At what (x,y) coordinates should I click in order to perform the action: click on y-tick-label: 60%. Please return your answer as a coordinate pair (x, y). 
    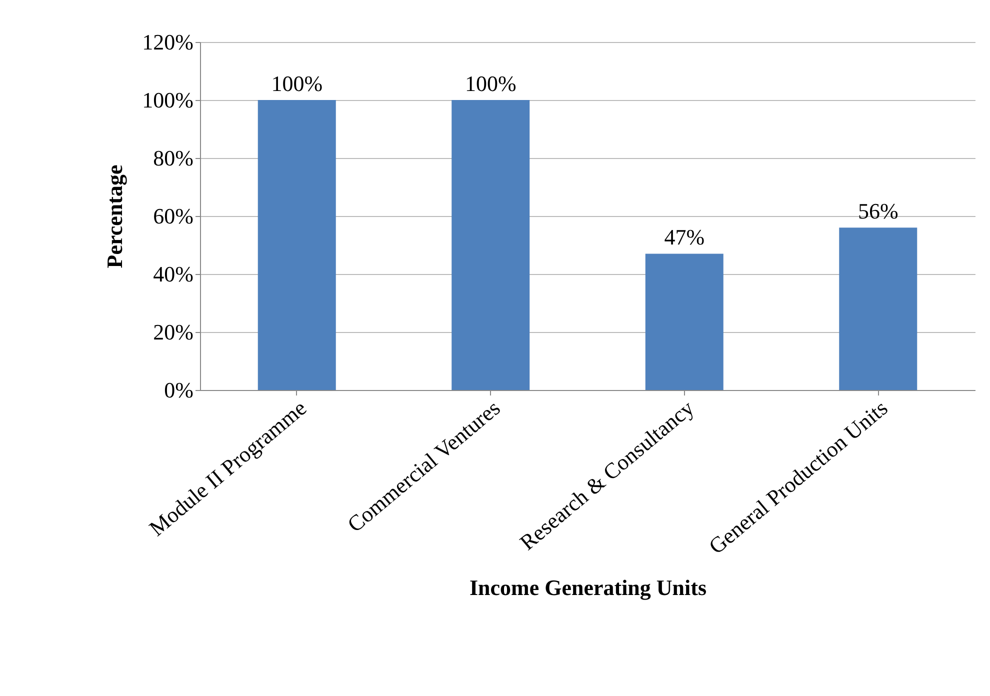
    Looking at the image, I should click on (173, 216).